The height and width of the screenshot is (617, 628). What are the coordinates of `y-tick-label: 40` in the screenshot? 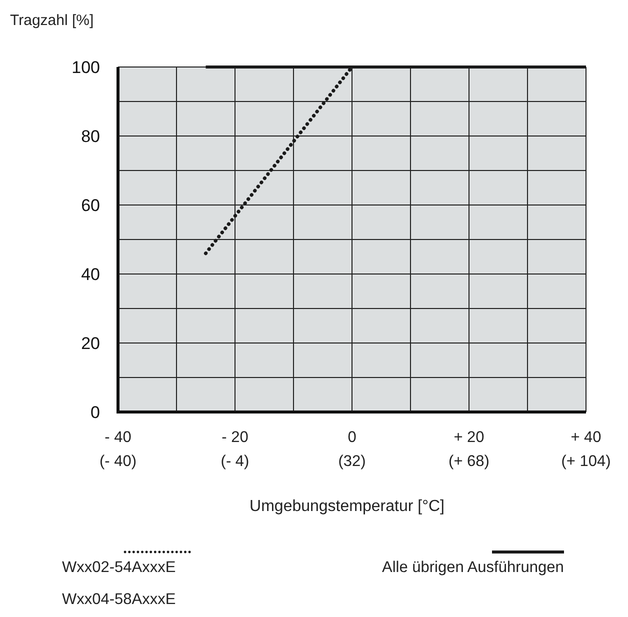 It's located at (90, 274).